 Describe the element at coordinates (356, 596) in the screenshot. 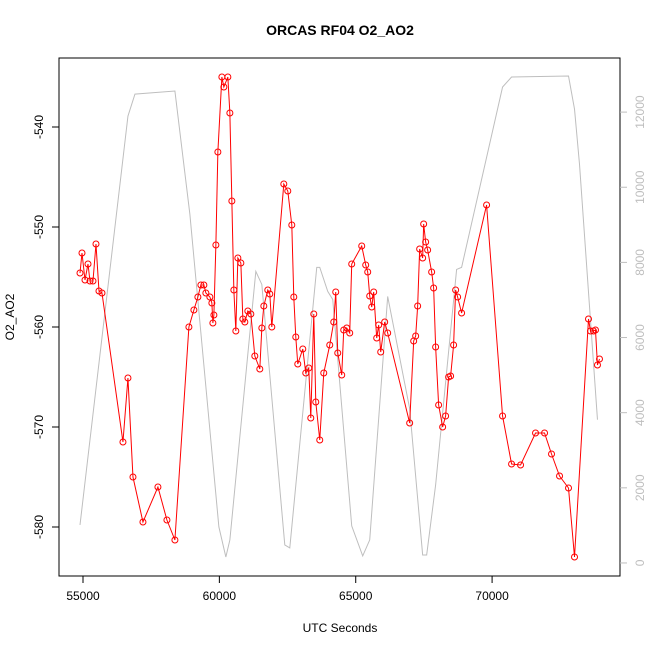

I see `x-tick-label: 65000` at that location.